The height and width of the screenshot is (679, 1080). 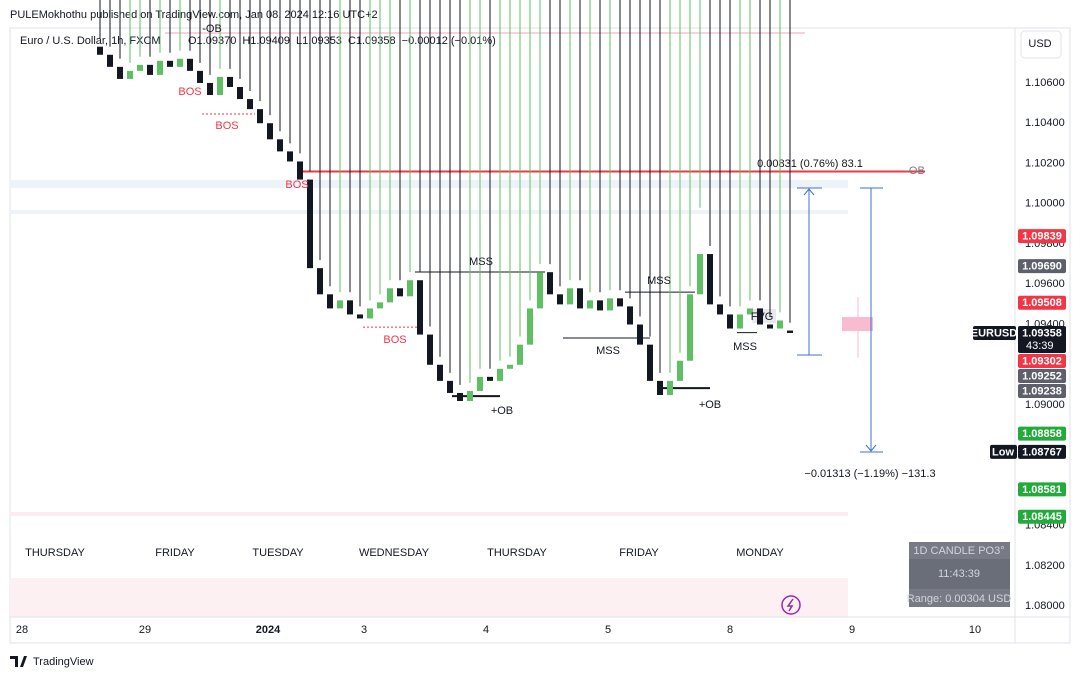 What do you see at coordinates (145, 630) in the screenshot?
I see `x-tick-label: 29` at bounding box center [145, 630].